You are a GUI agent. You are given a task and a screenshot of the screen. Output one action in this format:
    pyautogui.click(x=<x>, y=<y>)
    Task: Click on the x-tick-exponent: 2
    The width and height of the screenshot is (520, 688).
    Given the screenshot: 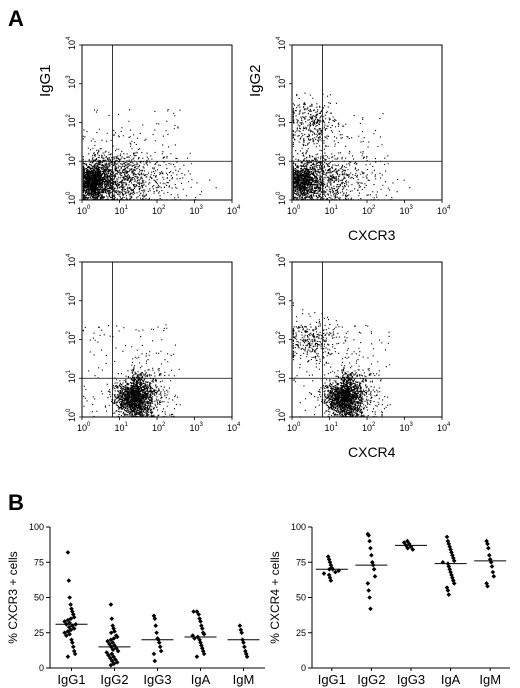 What is the action you would take?
    pyautogui.click(x=164, y=425)
    